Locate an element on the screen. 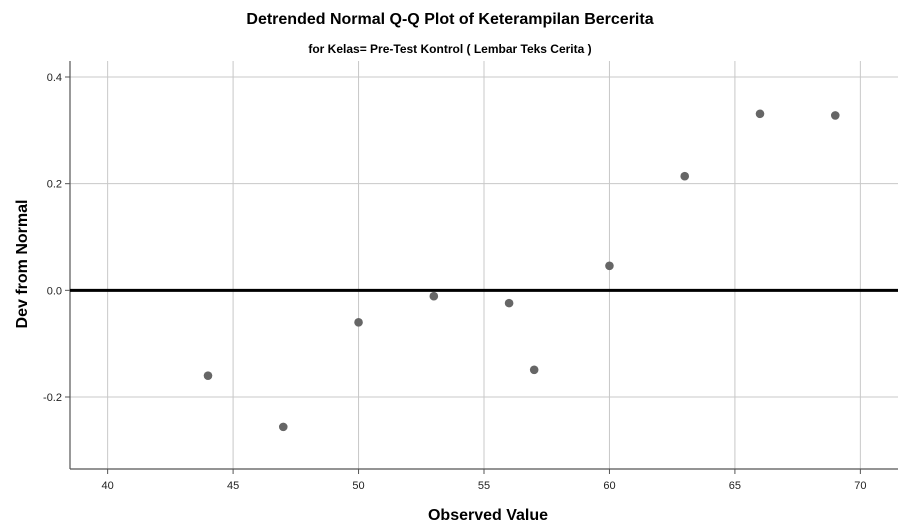 Image resolution: width=900 pixels, height=531 pixels. y-tick-label: 0.2 is located at coordinates (54, 185).